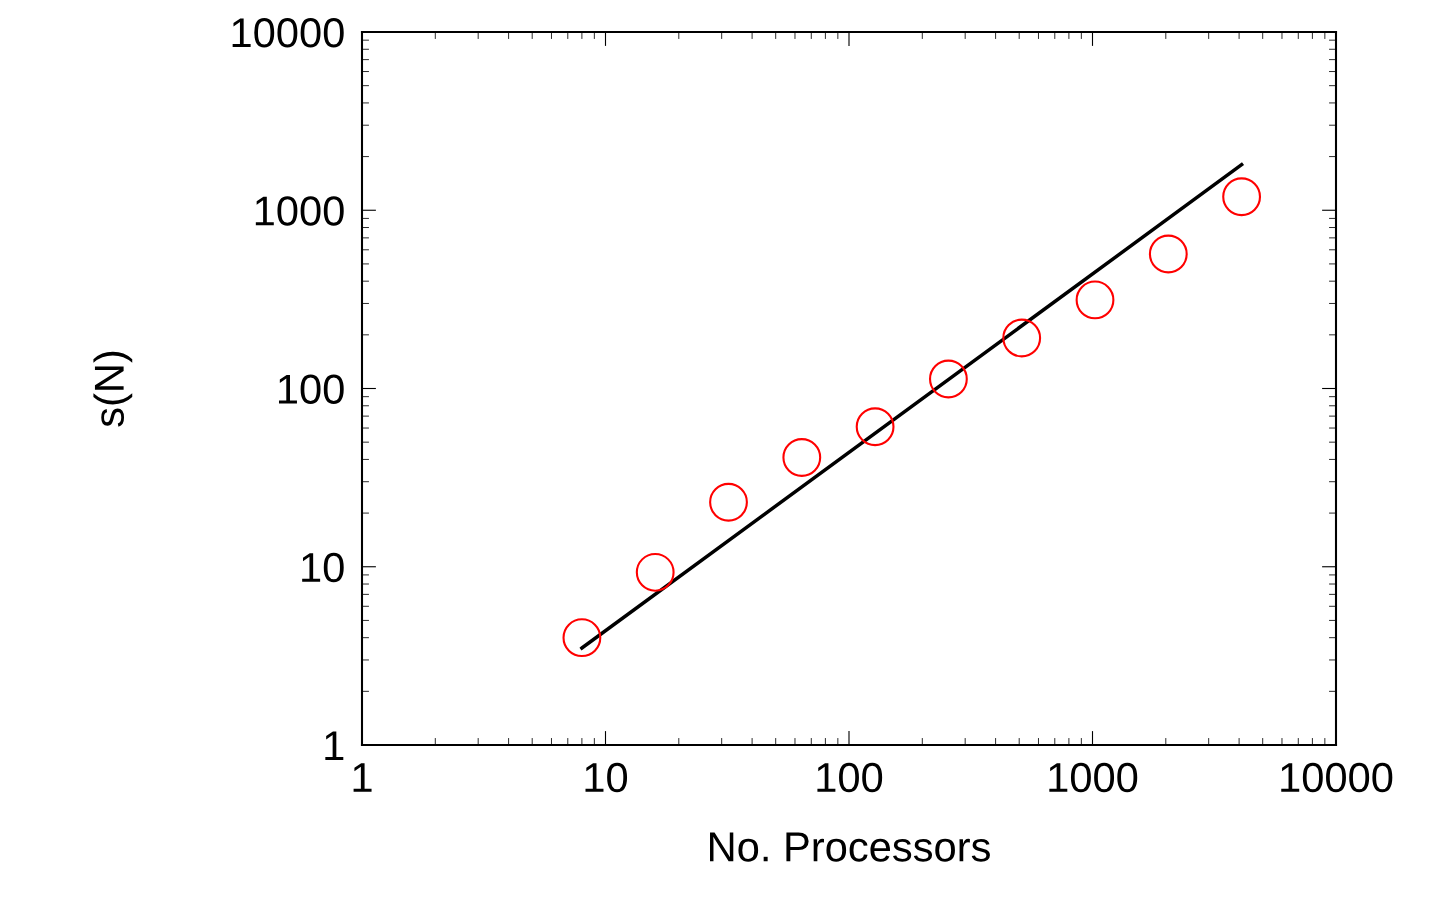 The width and height of the screenshot is (1439, 911). Describe the element at coordinates (850, 777) in the screenshot. I see `x-tick-label: 100` at that location.